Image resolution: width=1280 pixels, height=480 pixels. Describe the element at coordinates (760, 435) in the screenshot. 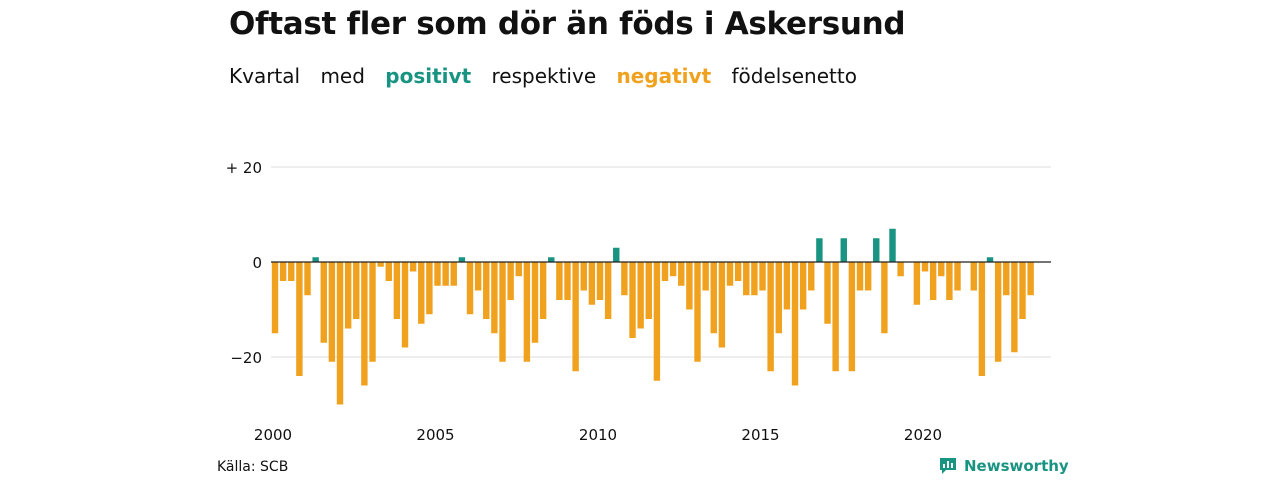

I see `x-tick-label: 2015` at that location.